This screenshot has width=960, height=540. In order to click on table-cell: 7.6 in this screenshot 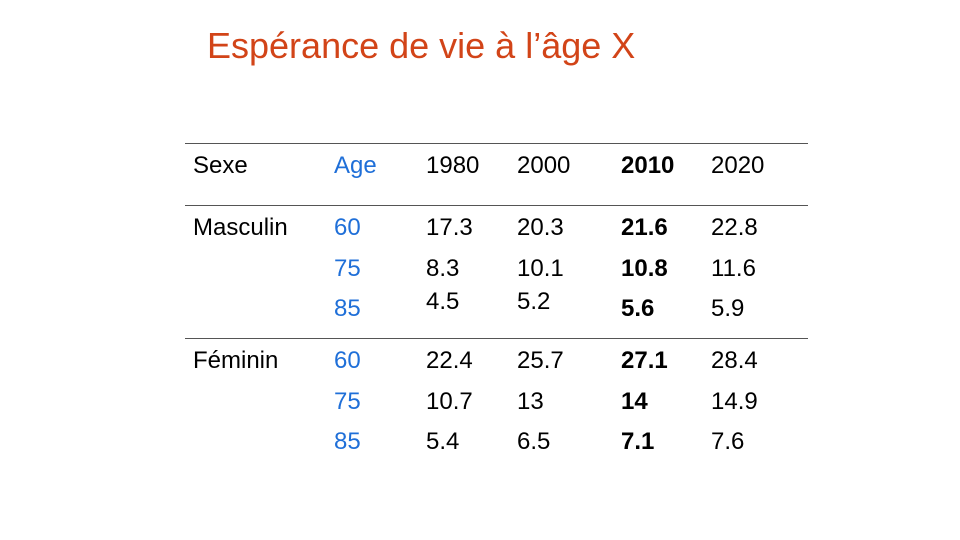, I will do `click(728, 441)`.